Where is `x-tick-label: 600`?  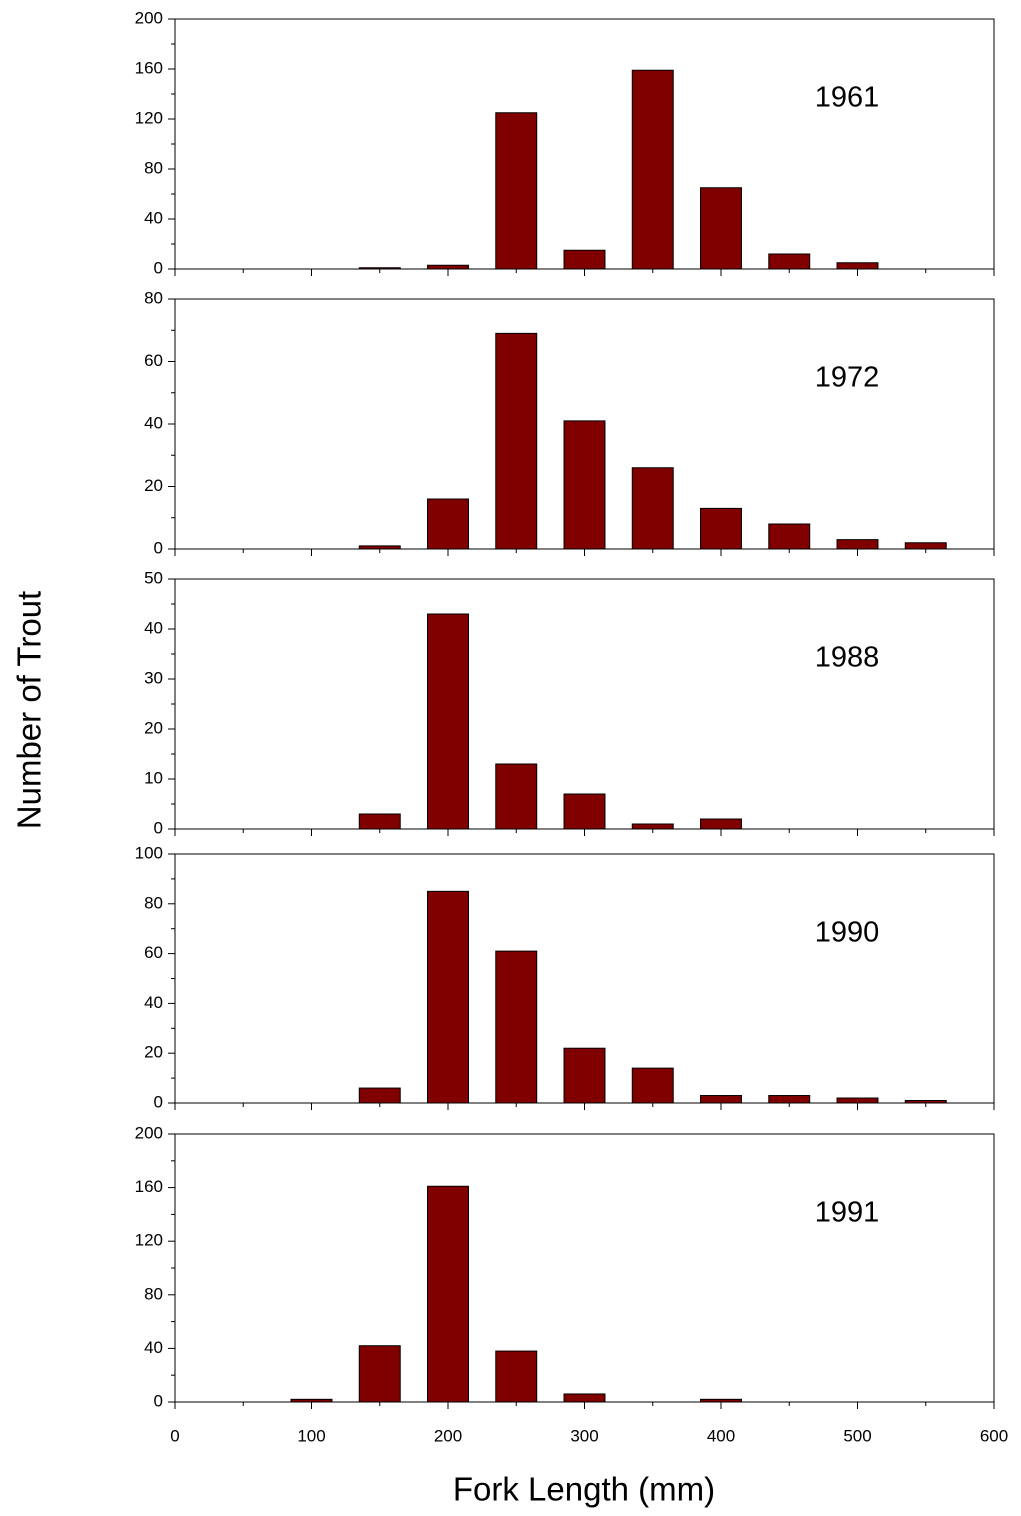
x-tick-label: 600 is located at coordinates (994, 1435).